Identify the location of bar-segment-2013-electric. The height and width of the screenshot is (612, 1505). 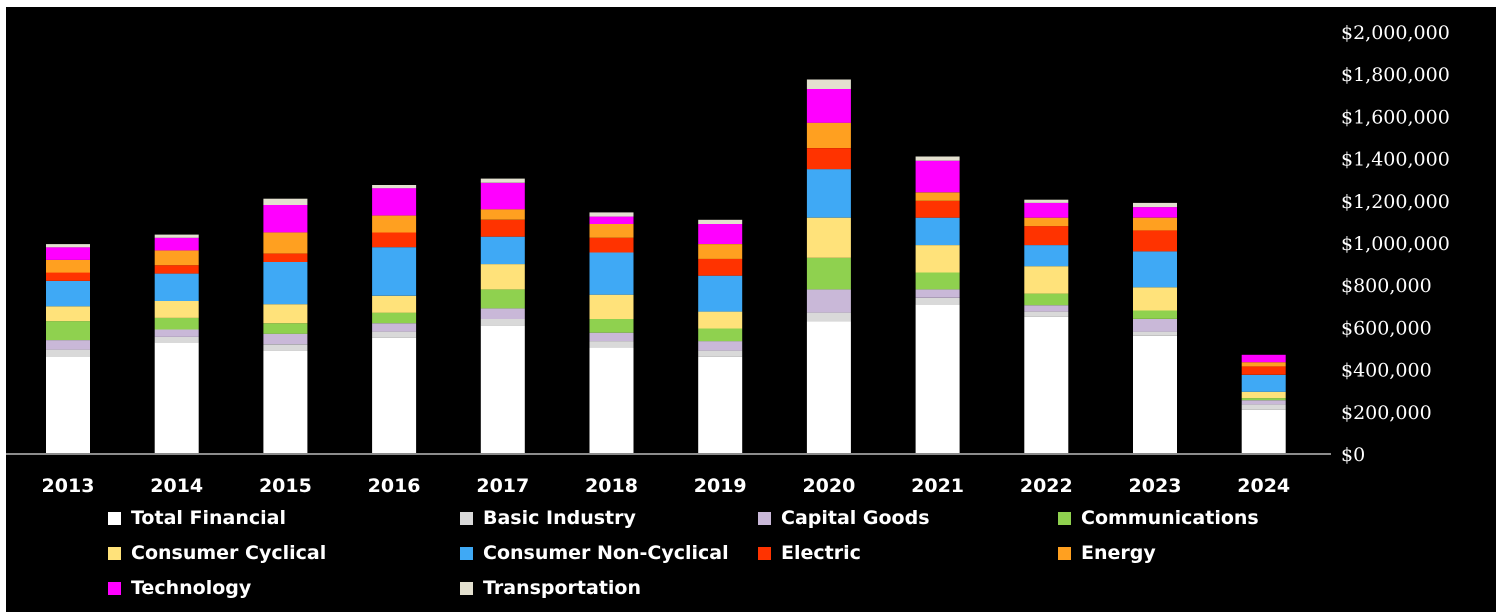
(68, 276).